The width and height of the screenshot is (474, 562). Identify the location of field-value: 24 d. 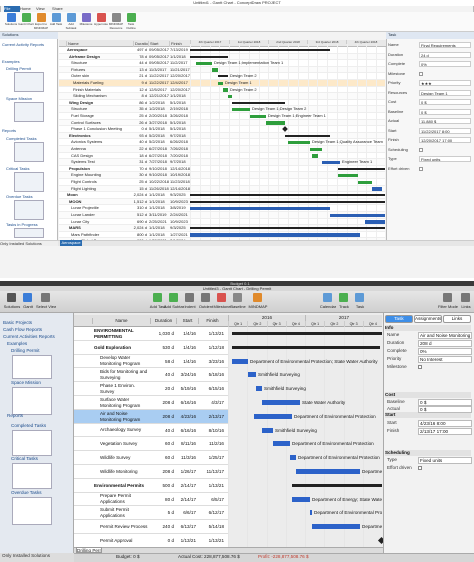
(445, 54).